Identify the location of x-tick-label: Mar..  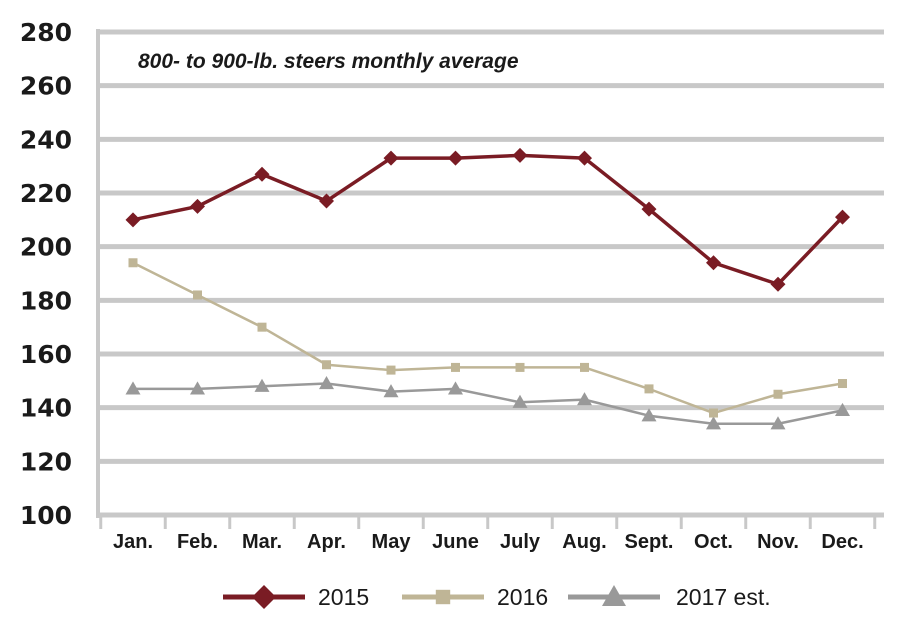
(262, 542).